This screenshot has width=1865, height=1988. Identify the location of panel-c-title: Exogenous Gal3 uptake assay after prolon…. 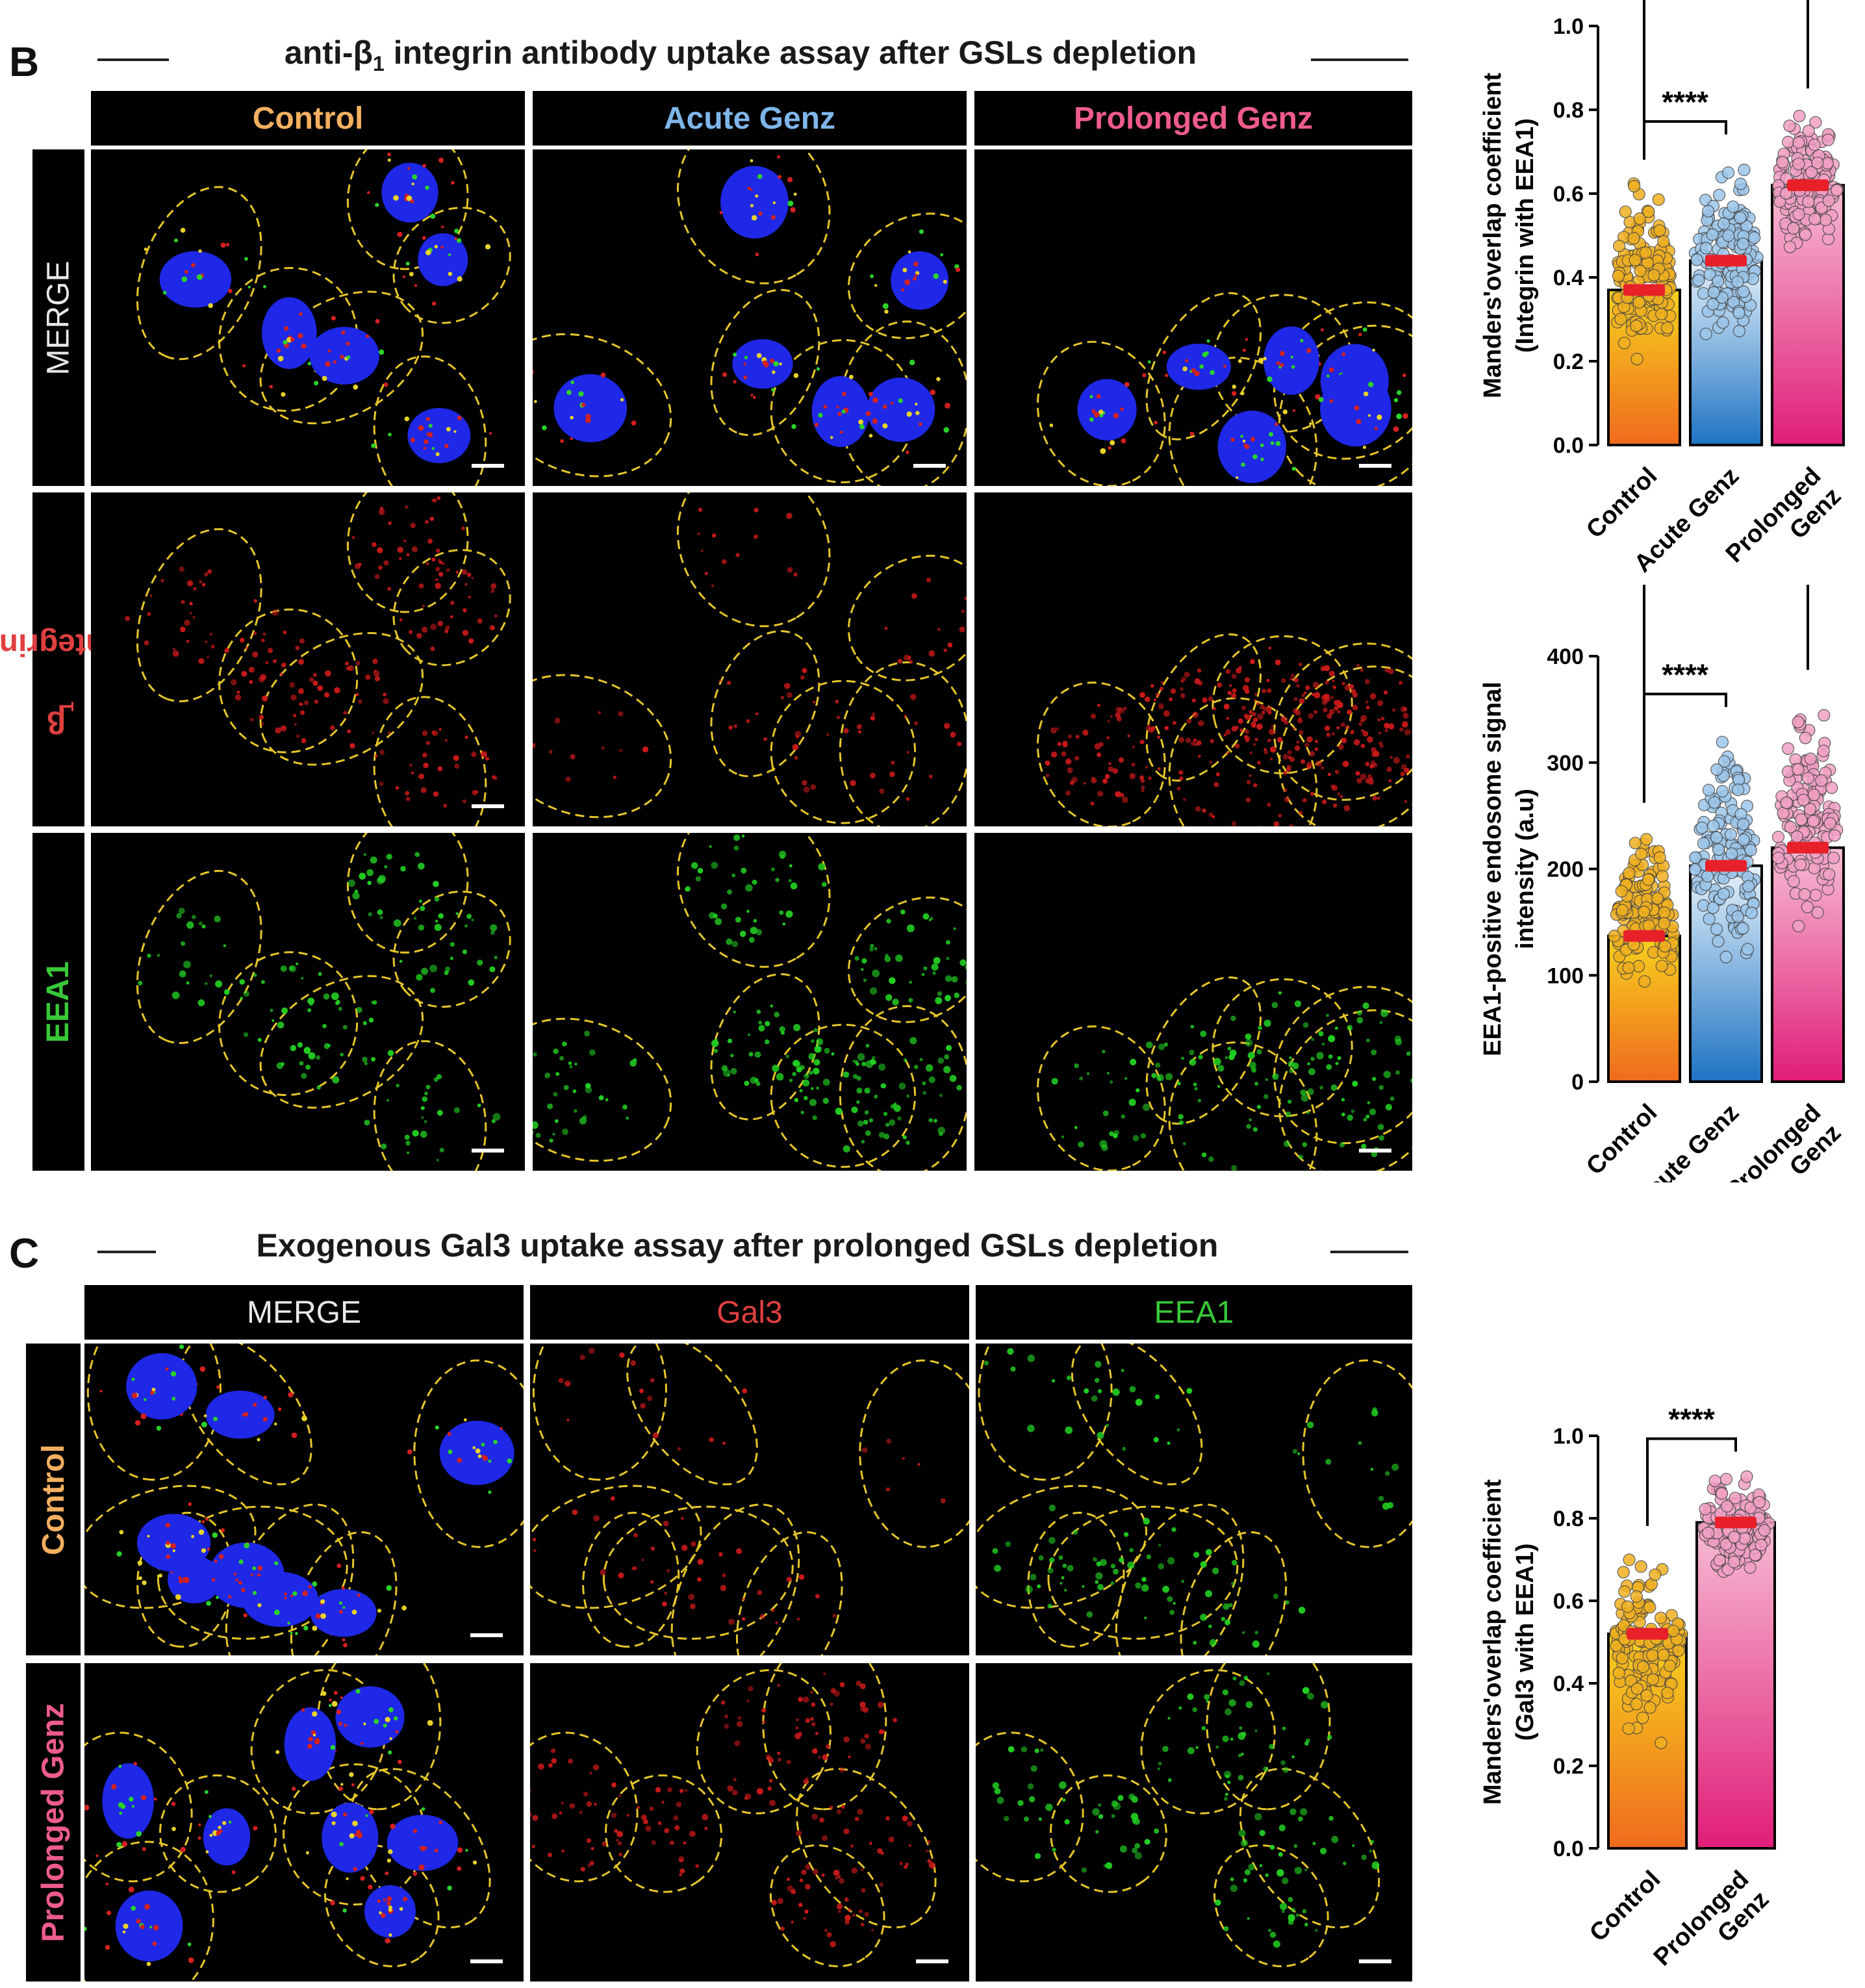
(737, 1245).